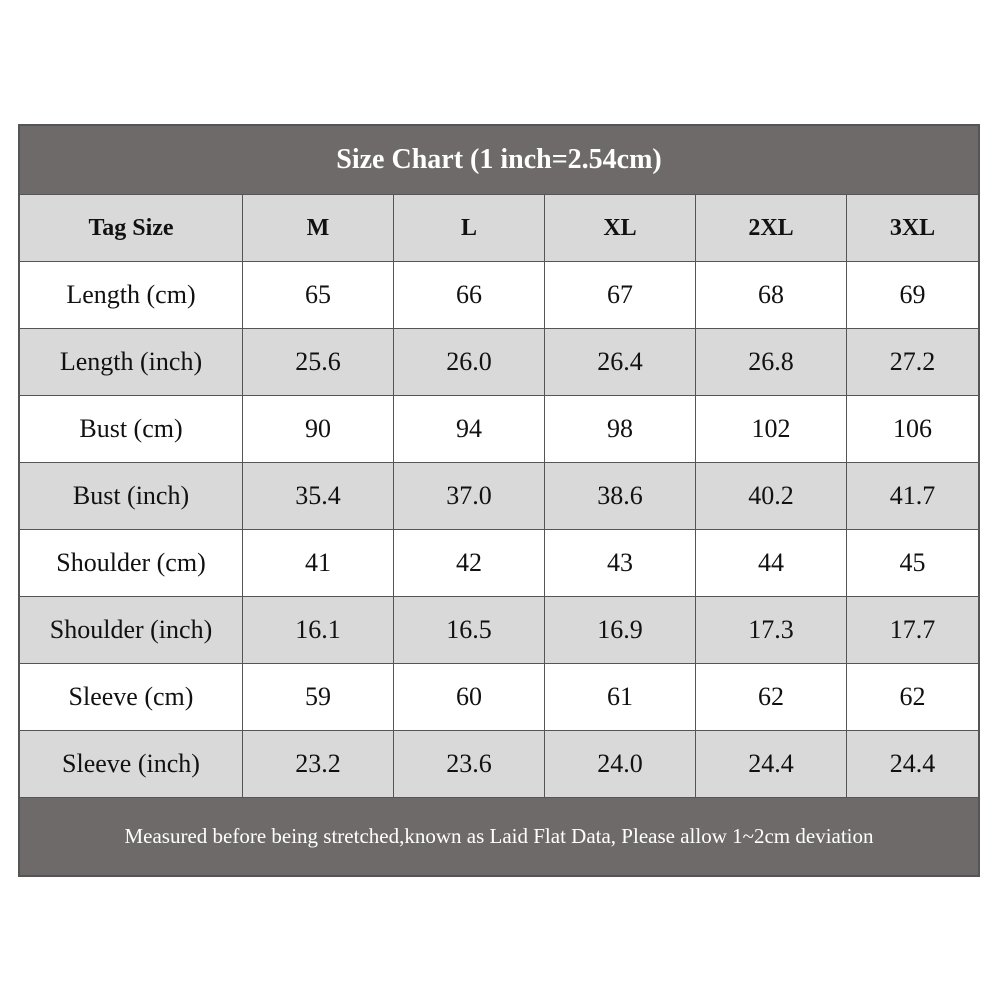 This screenshot has width=1001, height=1001. I want to click on table-cell: 94, so click(469, 429).